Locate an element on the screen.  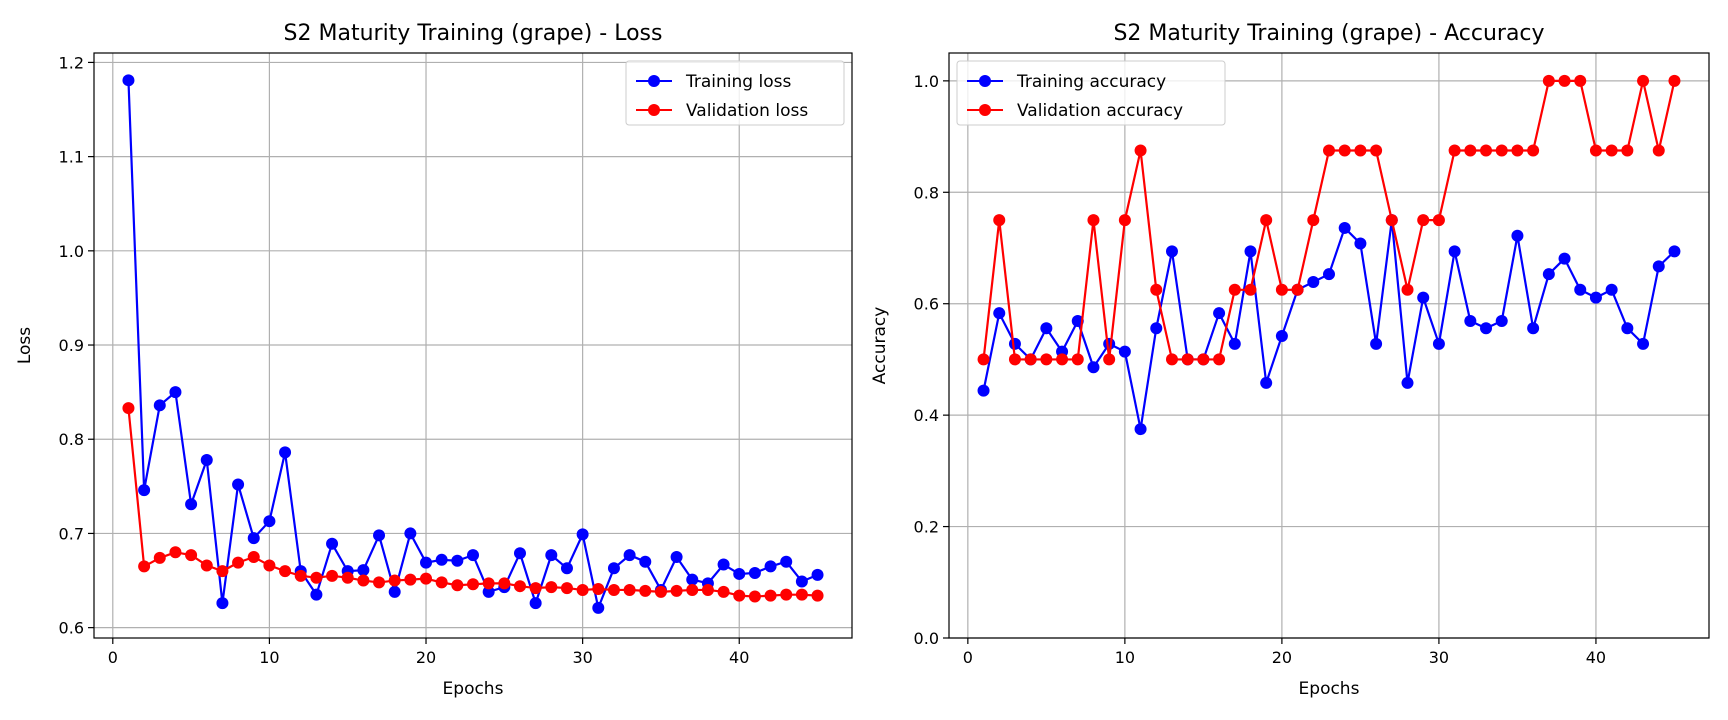
loss-legend: Training loss Validation loss is located at coordinates (735, 93).